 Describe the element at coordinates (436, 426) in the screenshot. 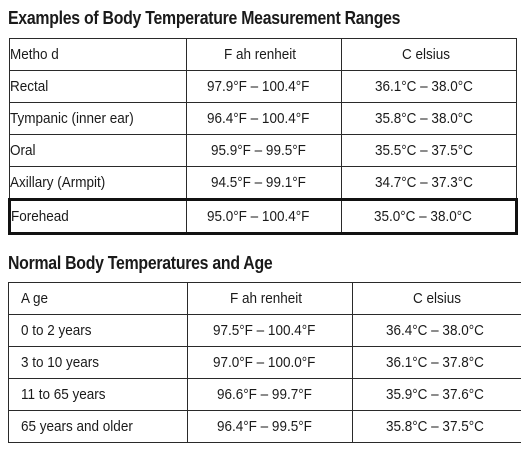

I see `celsius-cell: 35.8°C – 37.5°C` at that location.